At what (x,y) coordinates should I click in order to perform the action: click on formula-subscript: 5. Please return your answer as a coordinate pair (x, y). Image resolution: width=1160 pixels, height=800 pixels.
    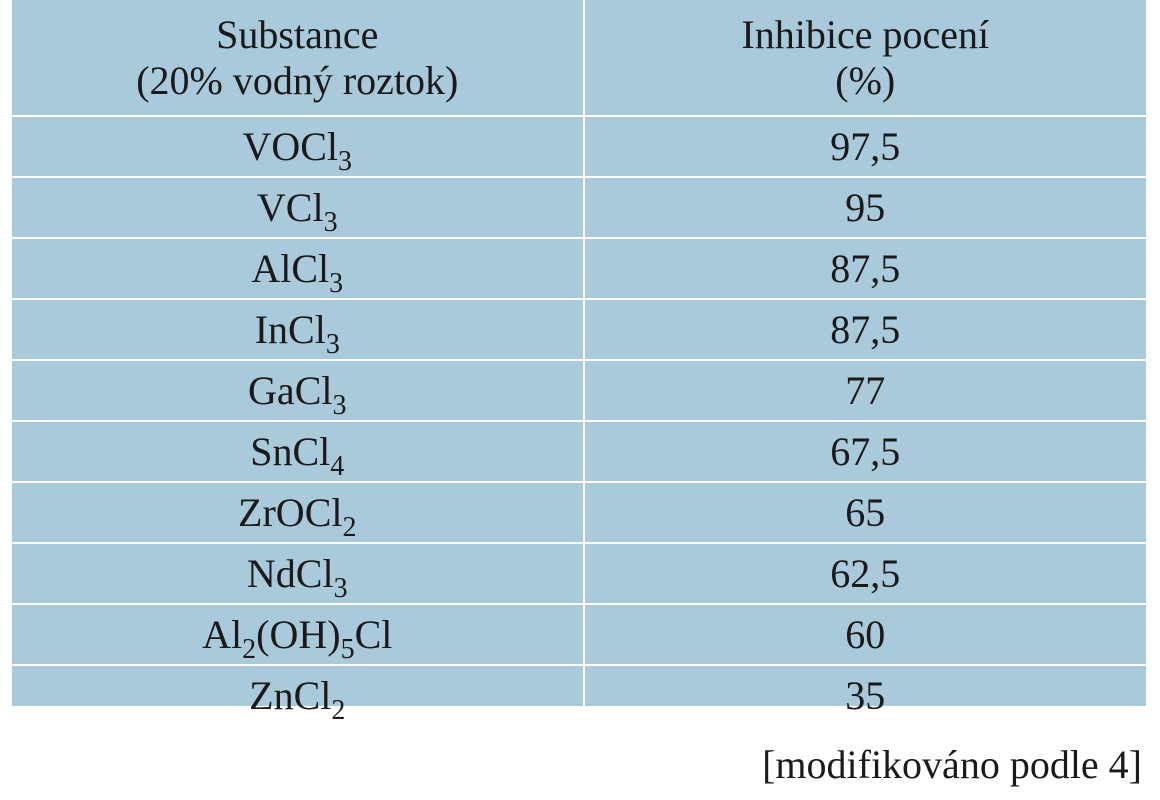
    Looking at the image, I should click on (347, 649).